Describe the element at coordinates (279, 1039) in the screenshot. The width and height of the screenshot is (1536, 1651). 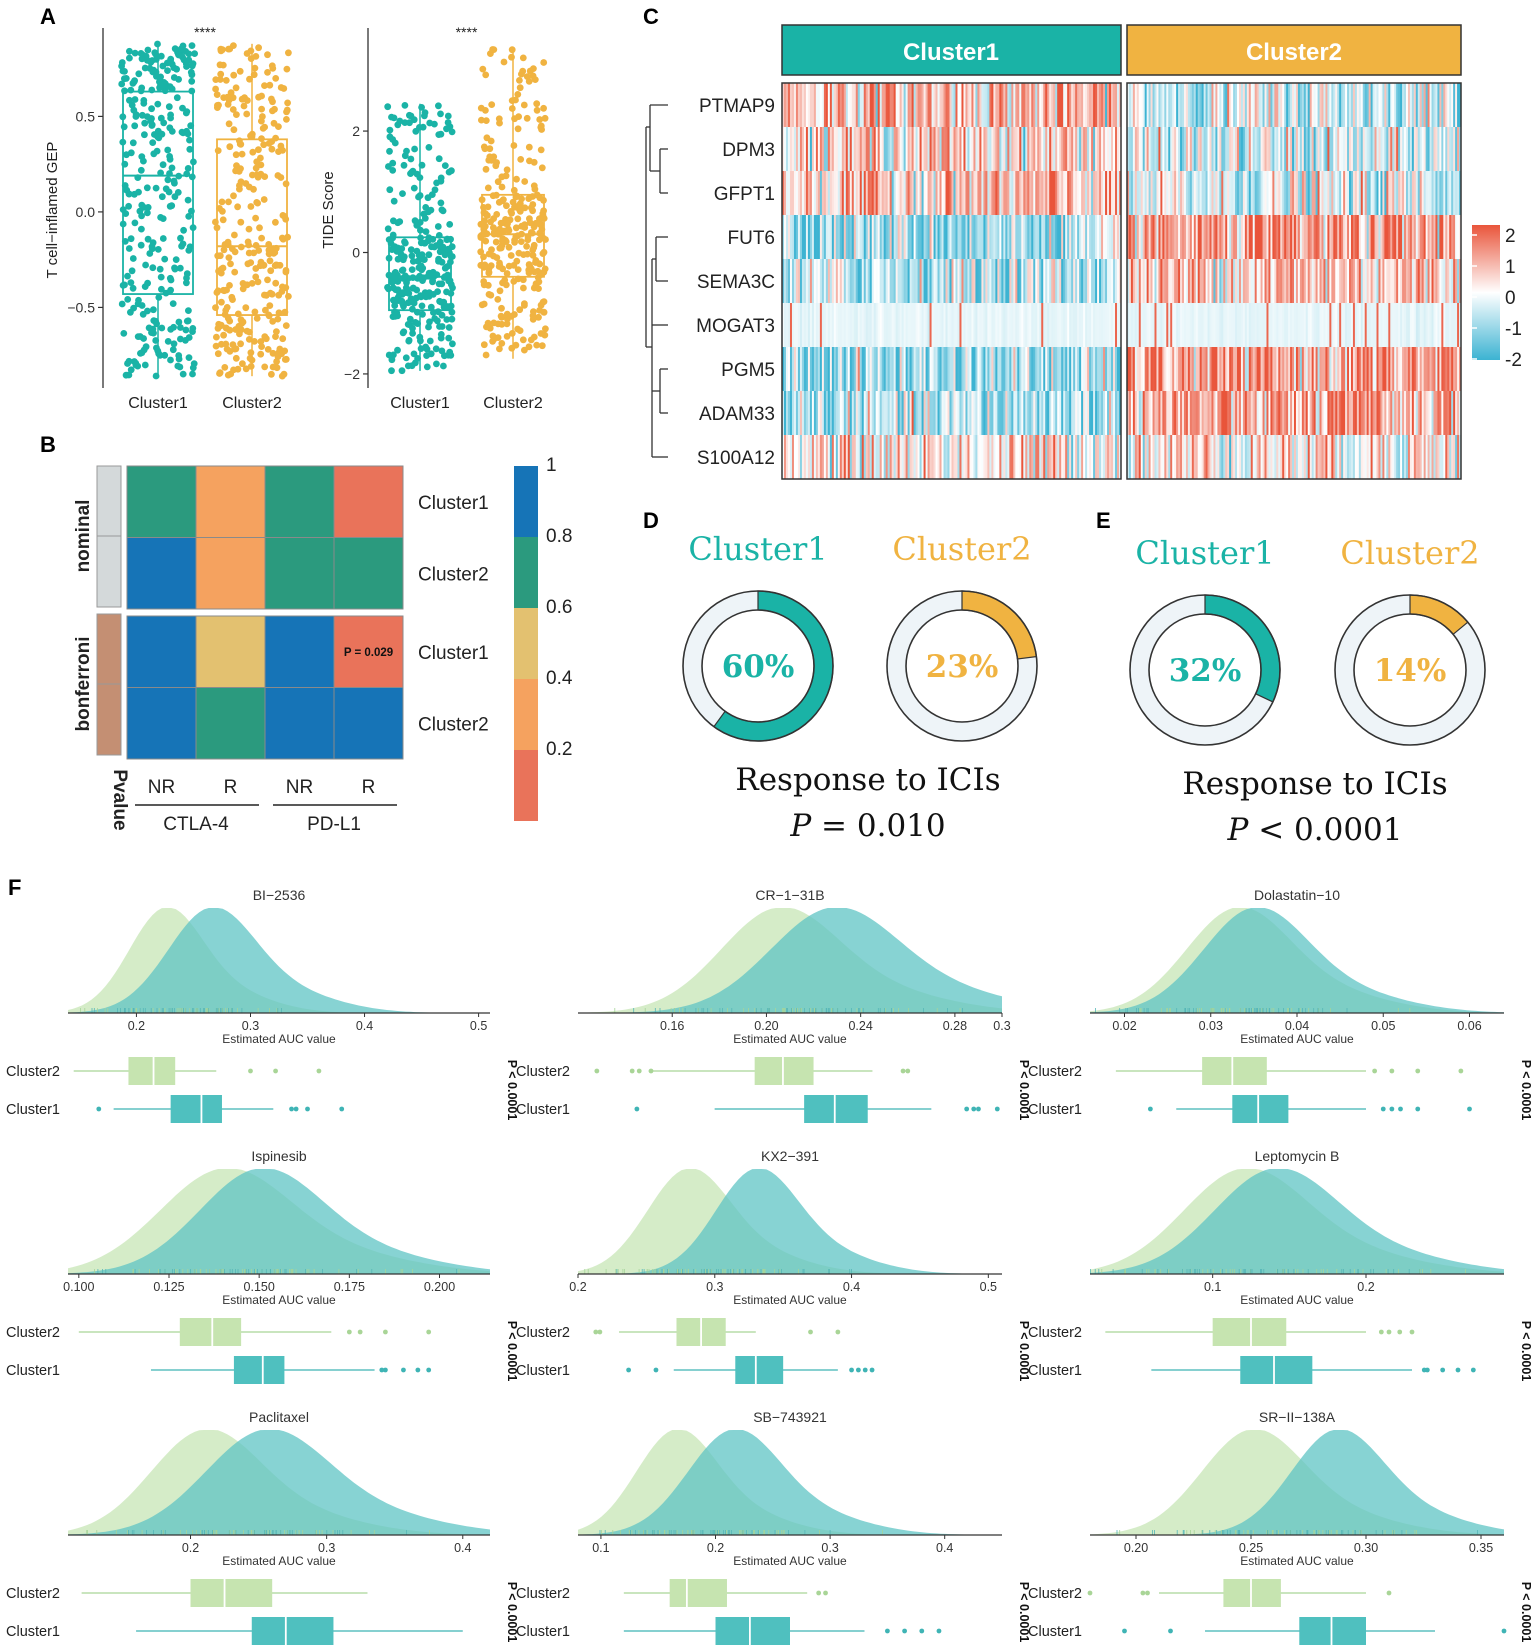
I see `x-axis-title: Estimated AUC value` at that location.